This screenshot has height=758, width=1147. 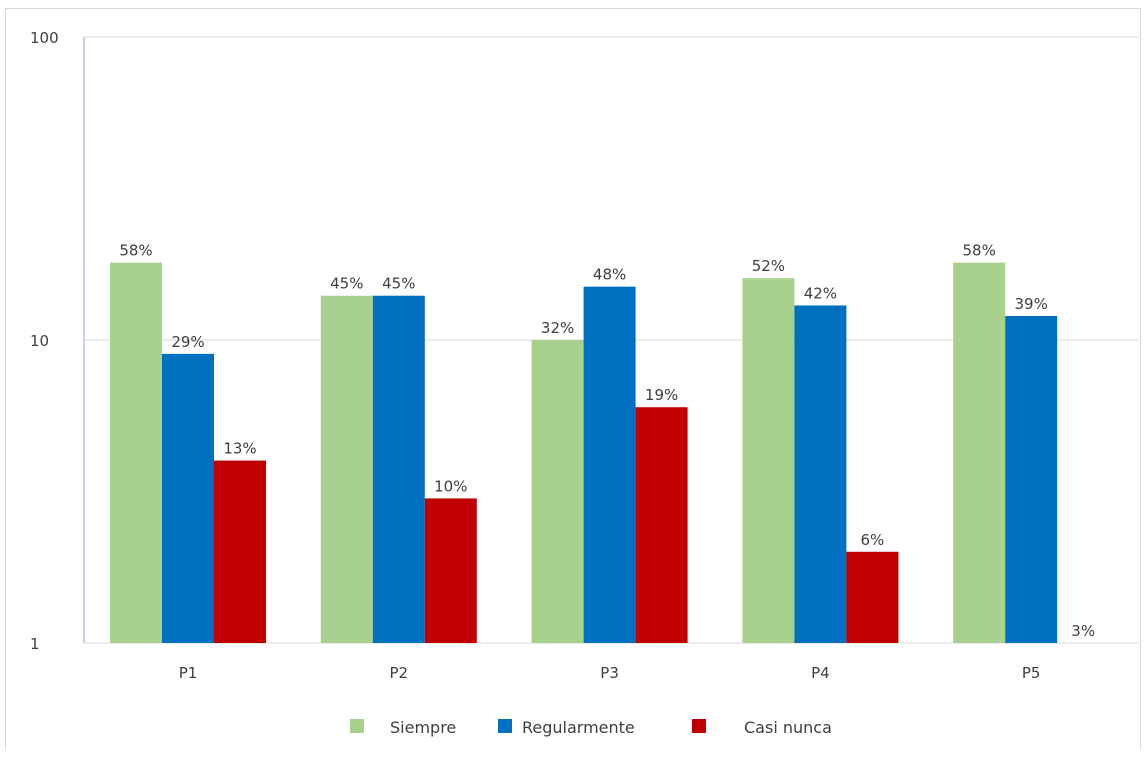 What do you see at coordinates (35, 644) in the screenshot?
I see `y-tick-label: 1` at bounding box center [35, 644].